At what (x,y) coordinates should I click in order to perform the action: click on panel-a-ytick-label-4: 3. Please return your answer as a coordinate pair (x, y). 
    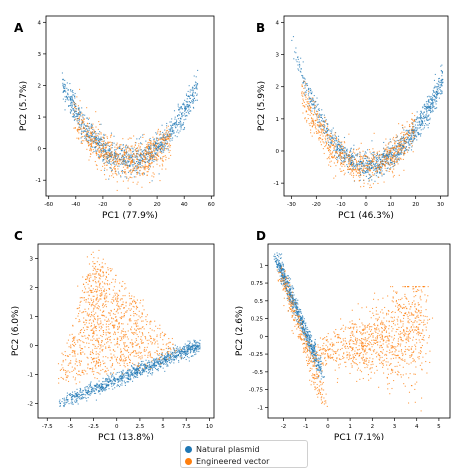
    Looking at the image, I should click on (40, 55).